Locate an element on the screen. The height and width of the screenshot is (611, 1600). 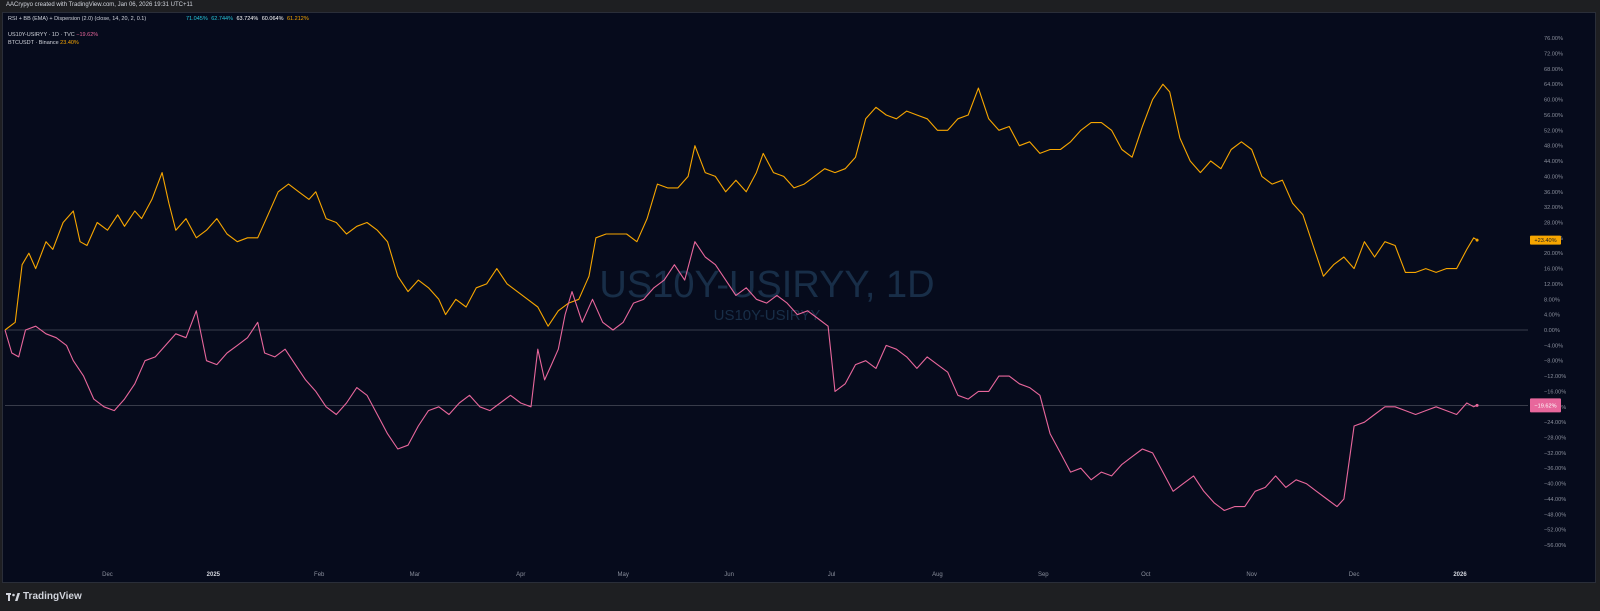
us10y-last-value-badge is located at coordinates (1545, 405).